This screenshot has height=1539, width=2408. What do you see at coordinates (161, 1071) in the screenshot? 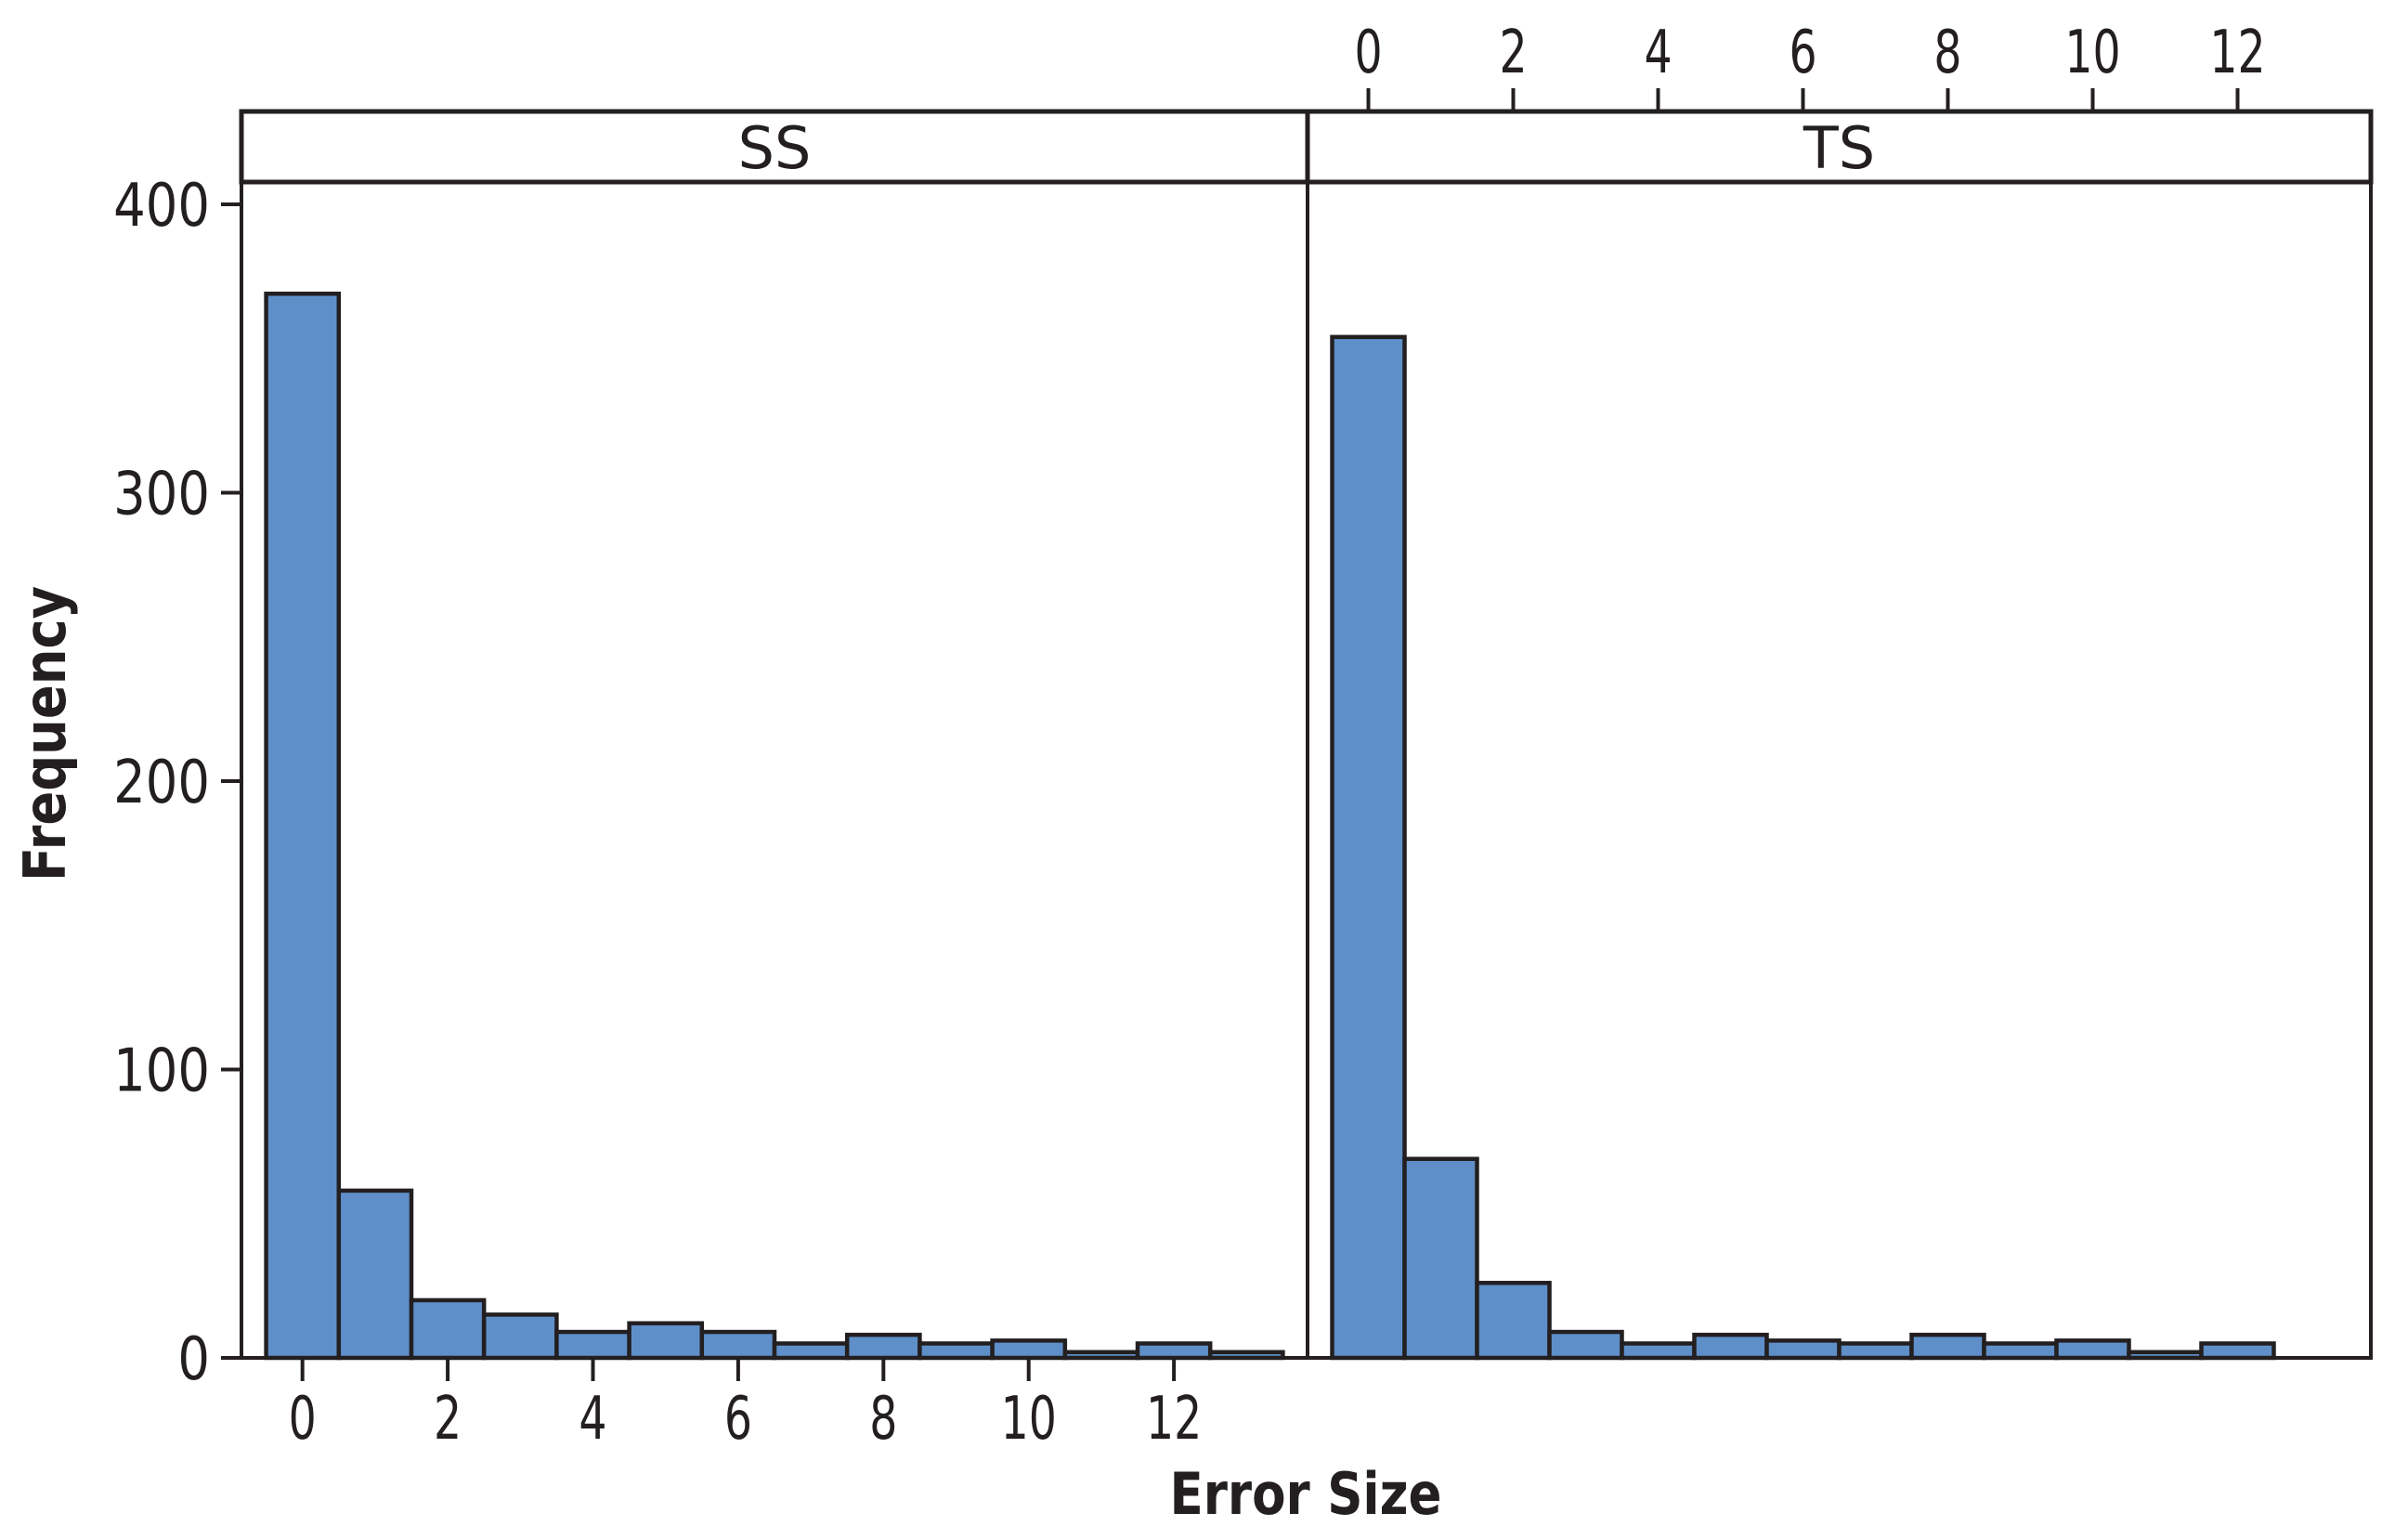
I see `y-tick-label: 100` at bounding box center [161, 1071].